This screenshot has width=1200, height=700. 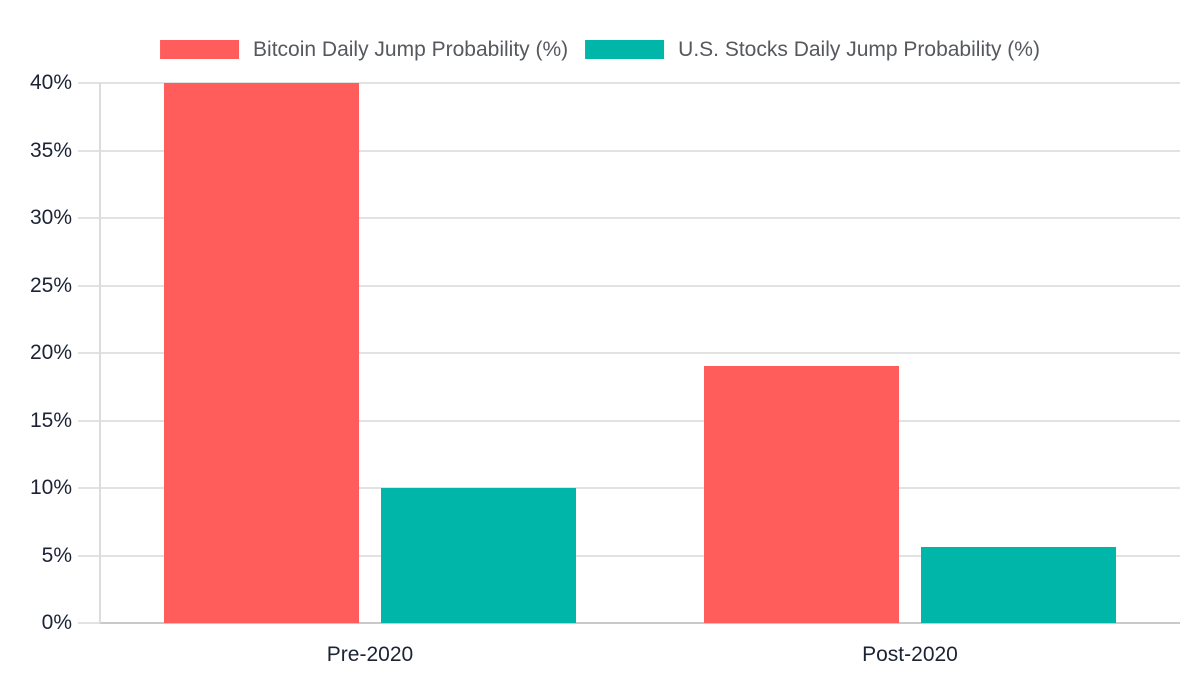 I want to click on bar-us-stocks-pre-2020, so click(x=478, y=555).